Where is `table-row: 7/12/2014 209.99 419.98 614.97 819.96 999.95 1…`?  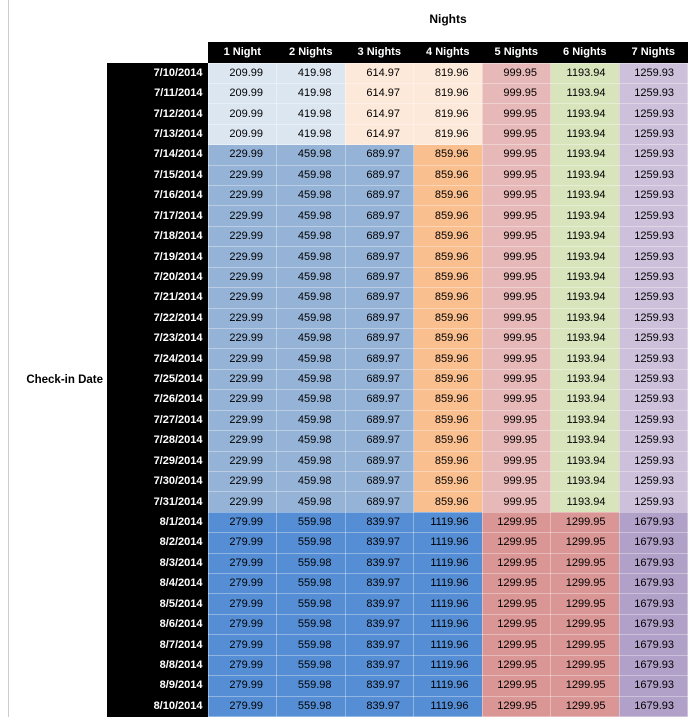 table-row: 7/12/2014 209.99 419.98 614.97 819.96 999.95 1… is located at coordinates (397, 114).